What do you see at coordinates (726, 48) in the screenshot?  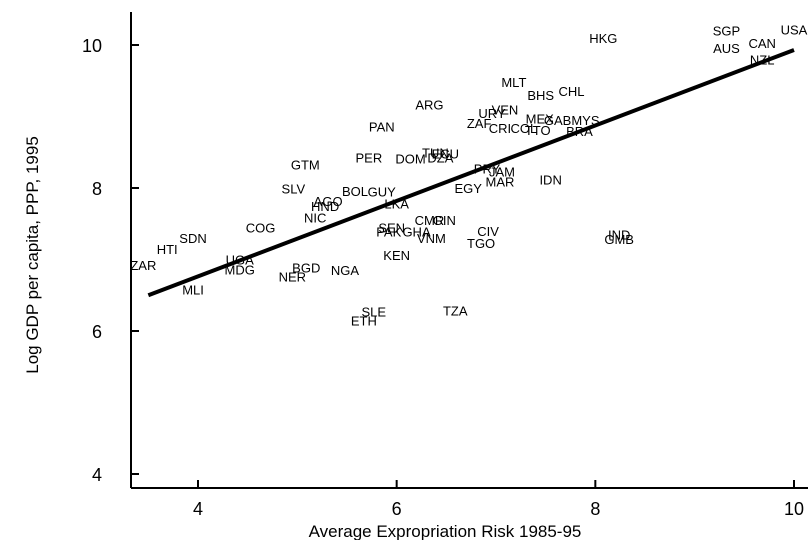 I see `point-label-aus: AUS` at bounding box center [726, 48].